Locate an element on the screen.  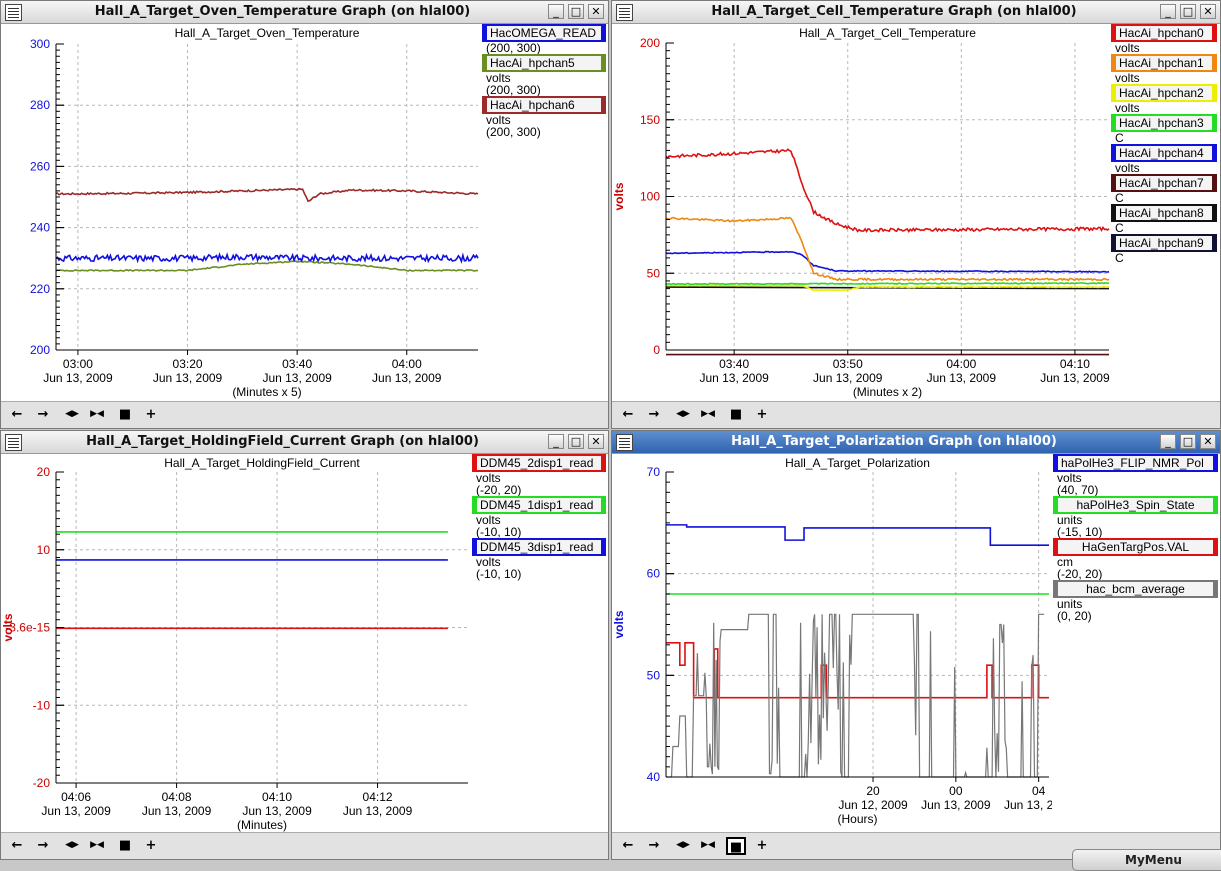
legend-item: DDM45_1disp1_read volts (-10, 10) is located at coordinates (539, 517).